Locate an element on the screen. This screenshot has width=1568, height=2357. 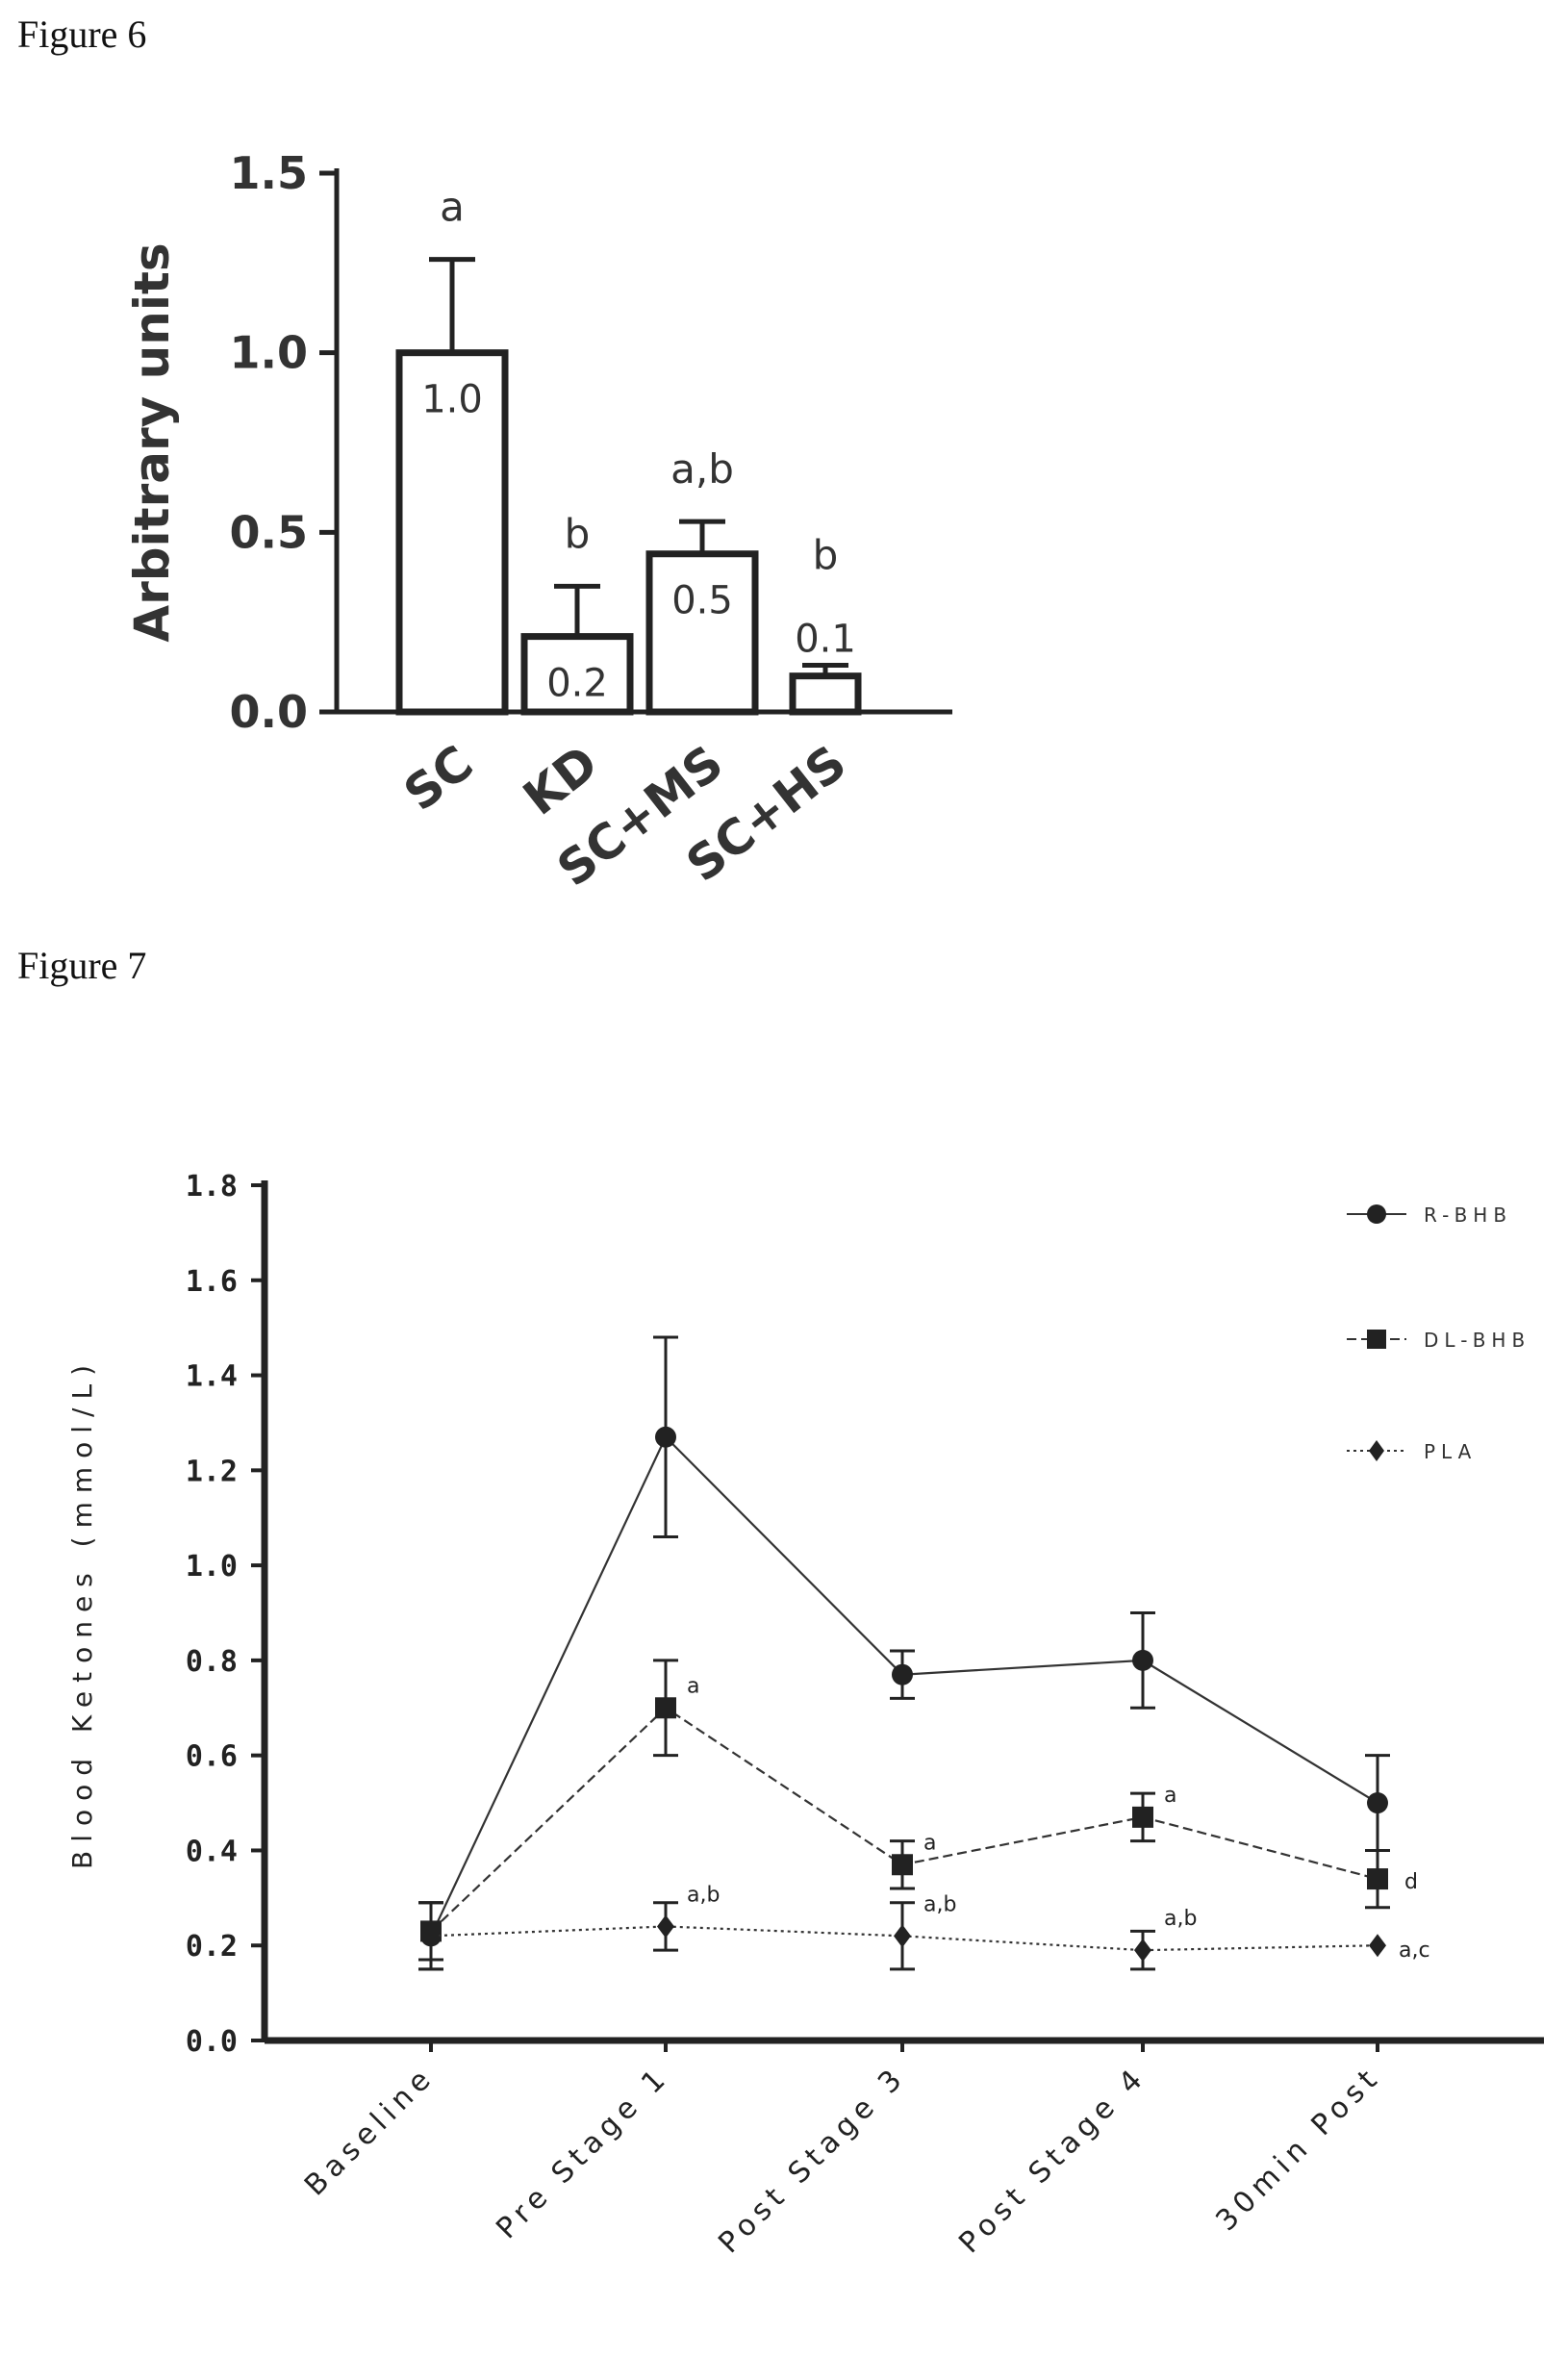
y-tick-label: 1.5 is located at coordinates (269, 173).